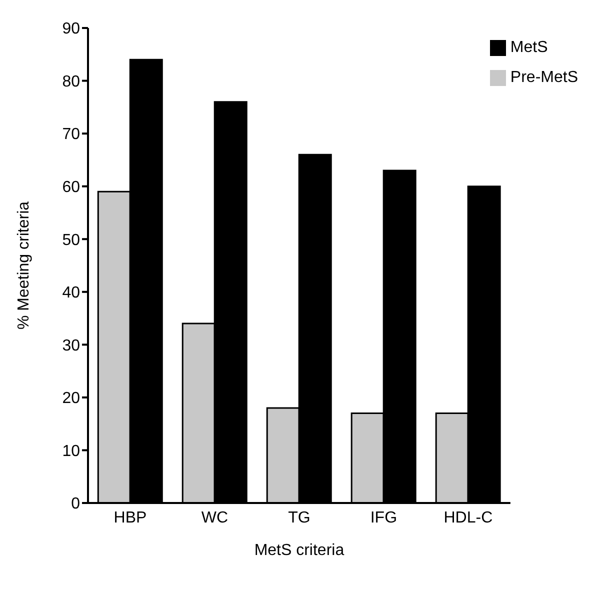 The image size is (616, 591). What do you see at coordinates (71, 187) in the screenshot?
I see `y-tick-label: 60` at bounding box center [71, 187].